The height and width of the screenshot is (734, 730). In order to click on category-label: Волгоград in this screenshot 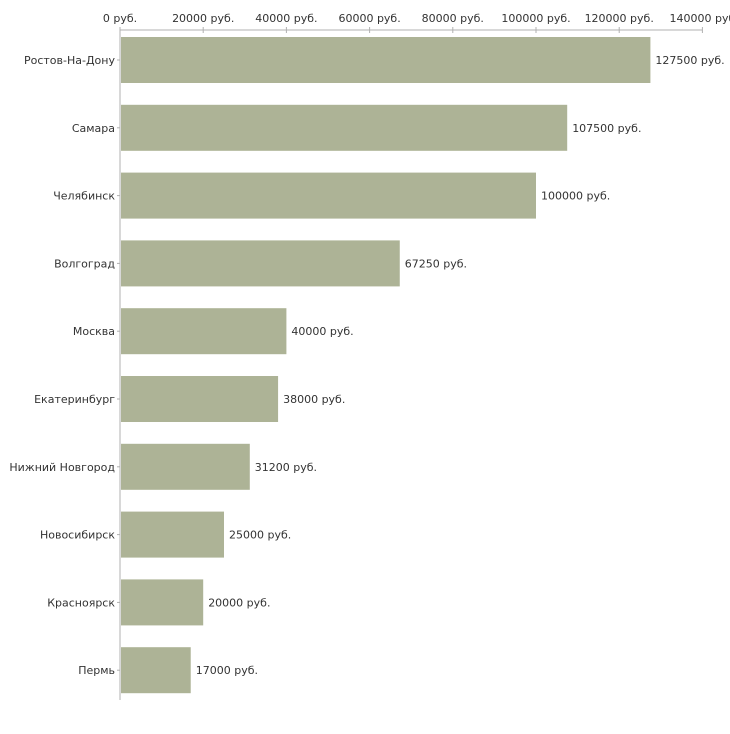, I will do `click(84, 263)`.